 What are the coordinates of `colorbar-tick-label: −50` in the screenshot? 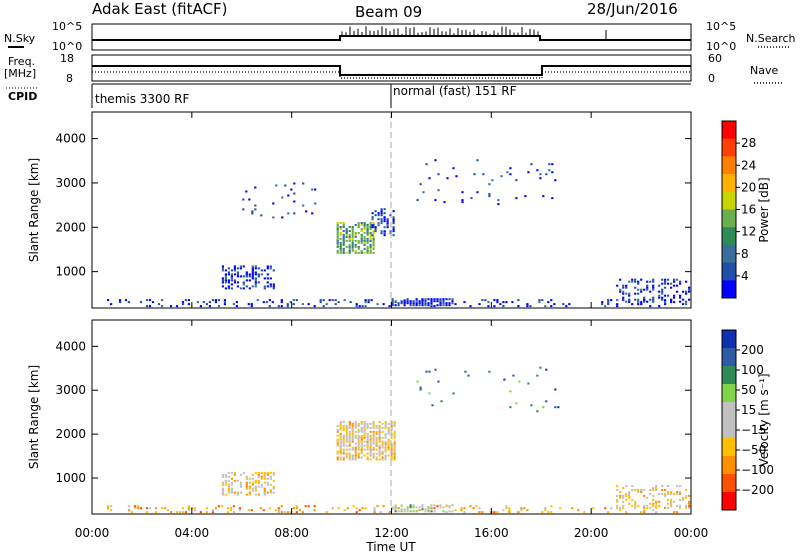 It's located at (753, 450).